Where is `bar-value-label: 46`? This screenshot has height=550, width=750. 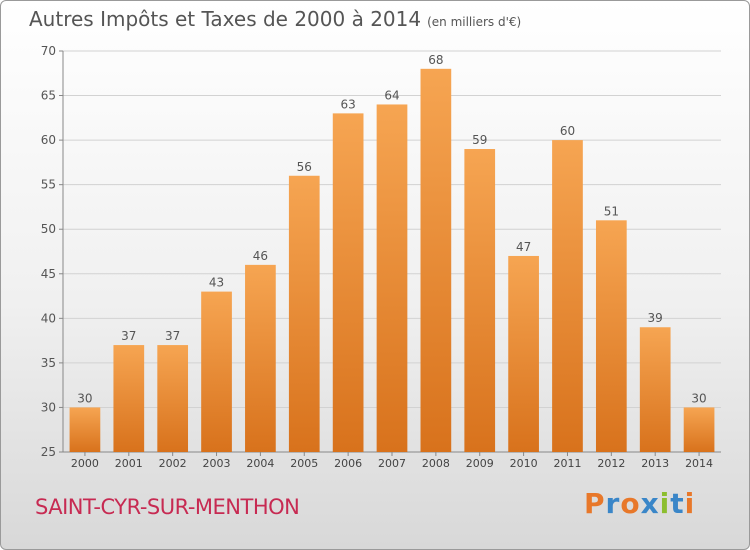
bar-value-label: 46 is located at coordinates (260, 256).